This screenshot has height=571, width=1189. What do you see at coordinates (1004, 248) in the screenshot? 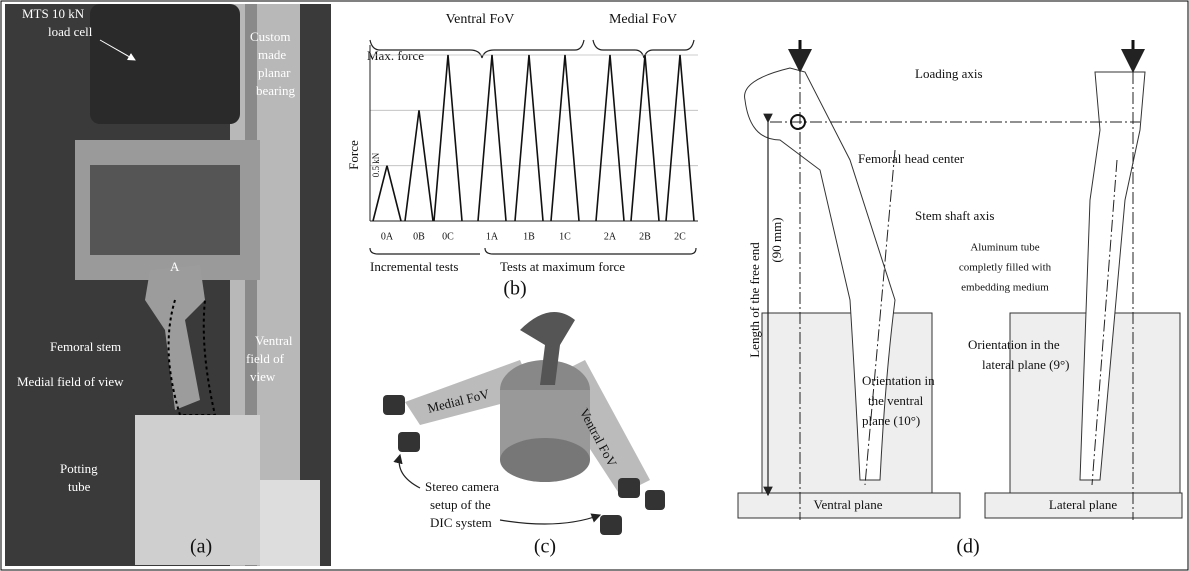
I see `label: Aluminum tube` at bounding box center [1004, 248].